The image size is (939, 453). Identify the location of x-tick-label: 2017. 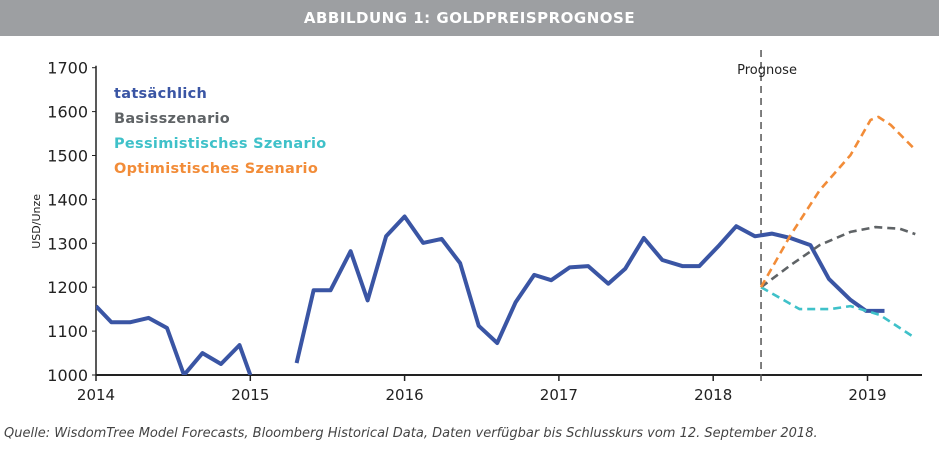
(559, 395).